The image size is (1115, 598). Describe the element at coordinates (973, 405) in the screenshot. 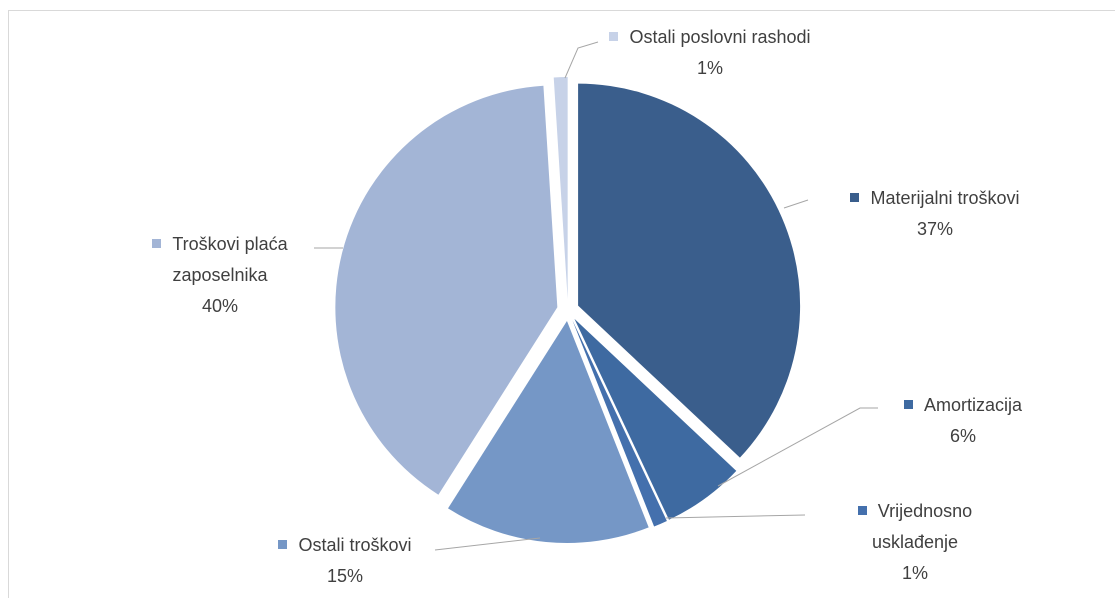

I see `category-label: Amortizacija` at that location.